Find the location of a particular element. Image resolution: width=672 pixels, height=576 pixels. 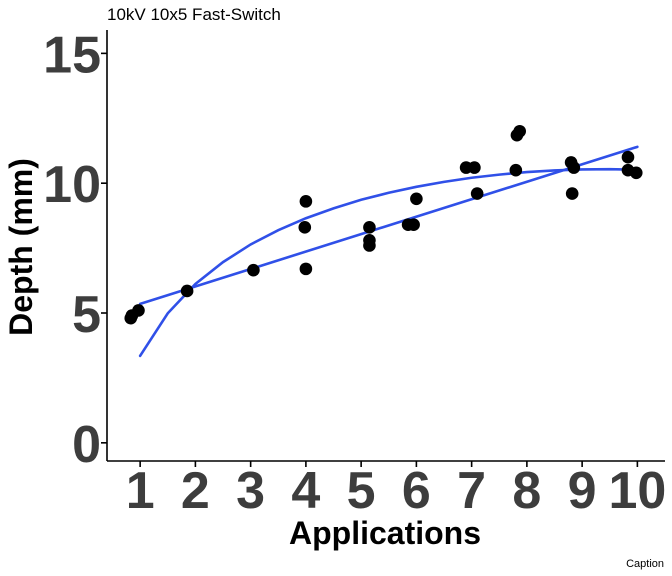

y-tick-label: 15 is located at coordinates (72, 55).